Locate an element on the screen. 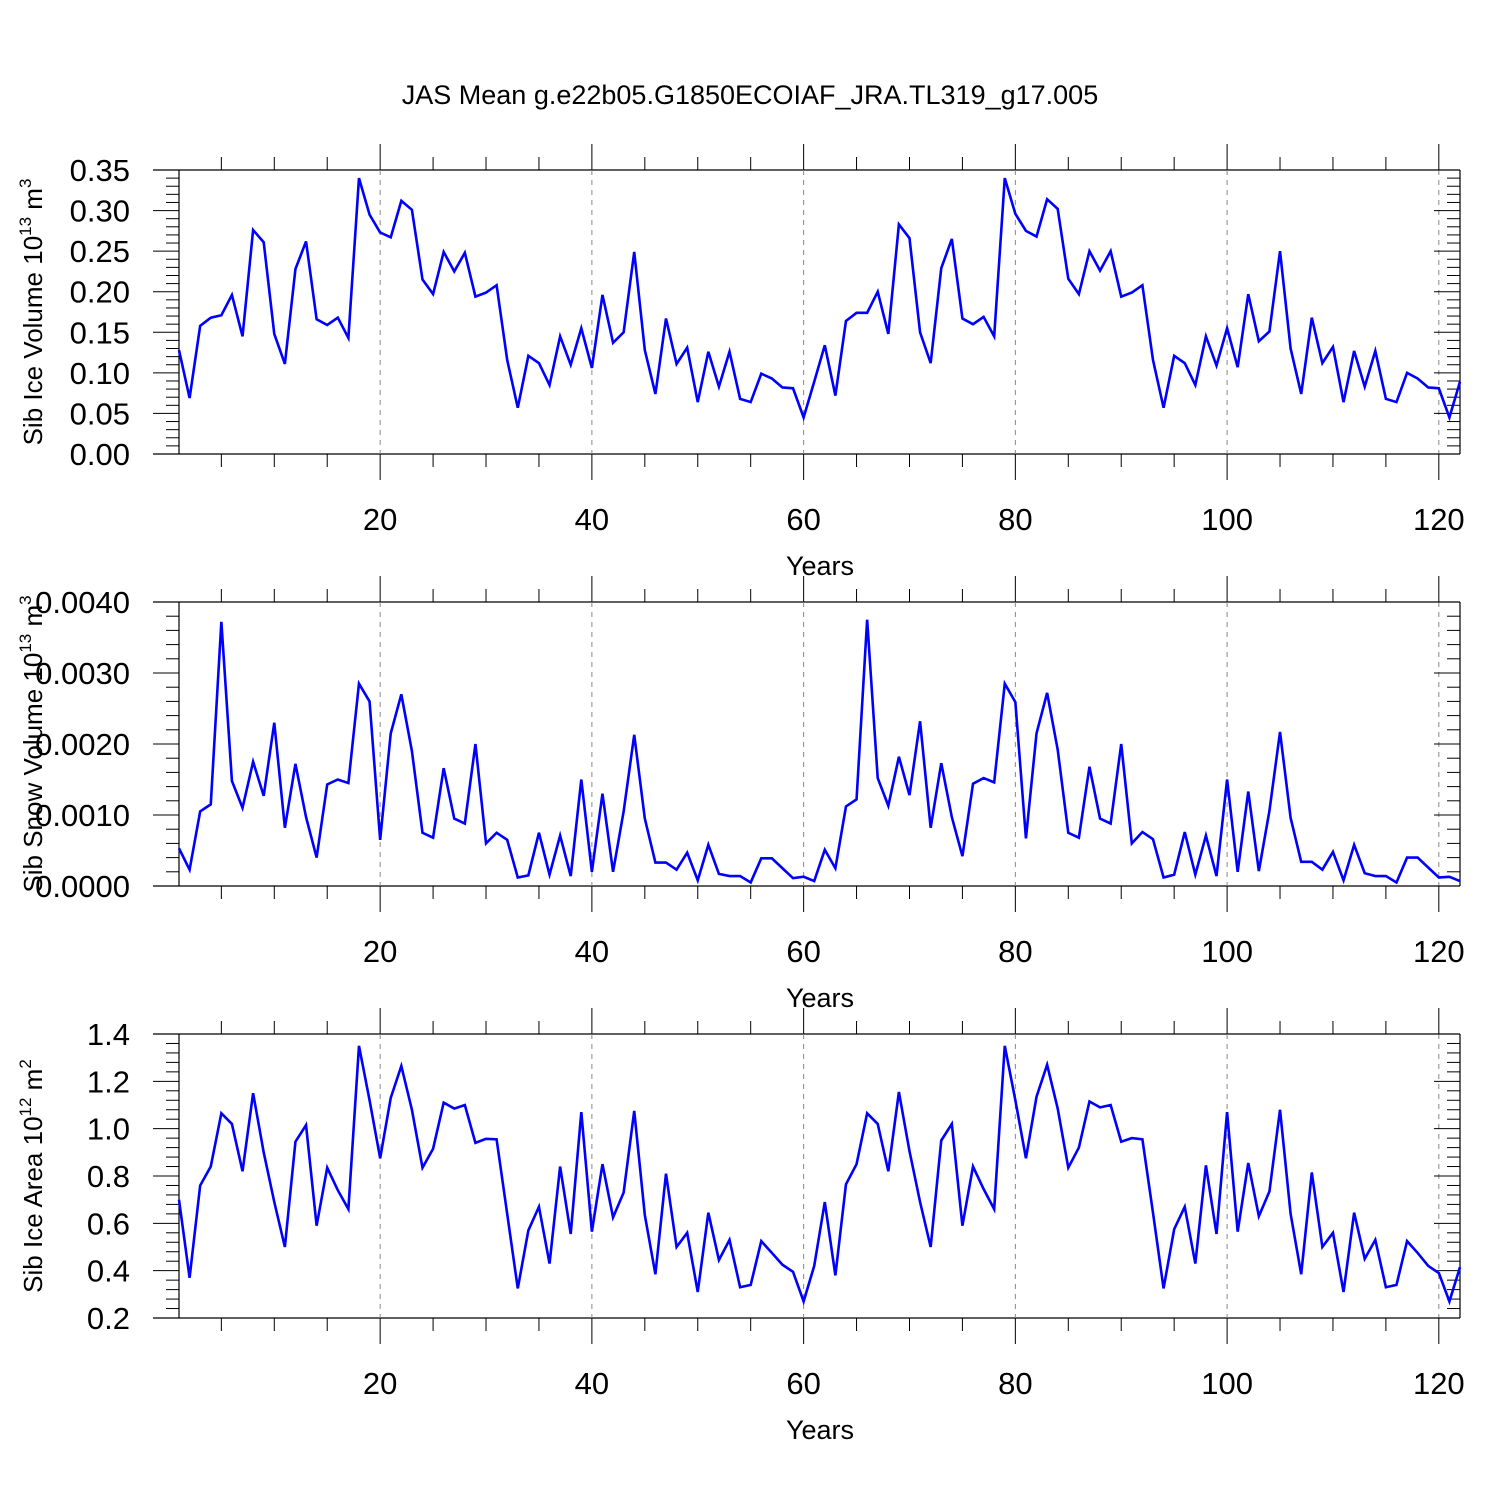  ice-area-xtick-label: 120 is located at coordinates (1439, 1383).